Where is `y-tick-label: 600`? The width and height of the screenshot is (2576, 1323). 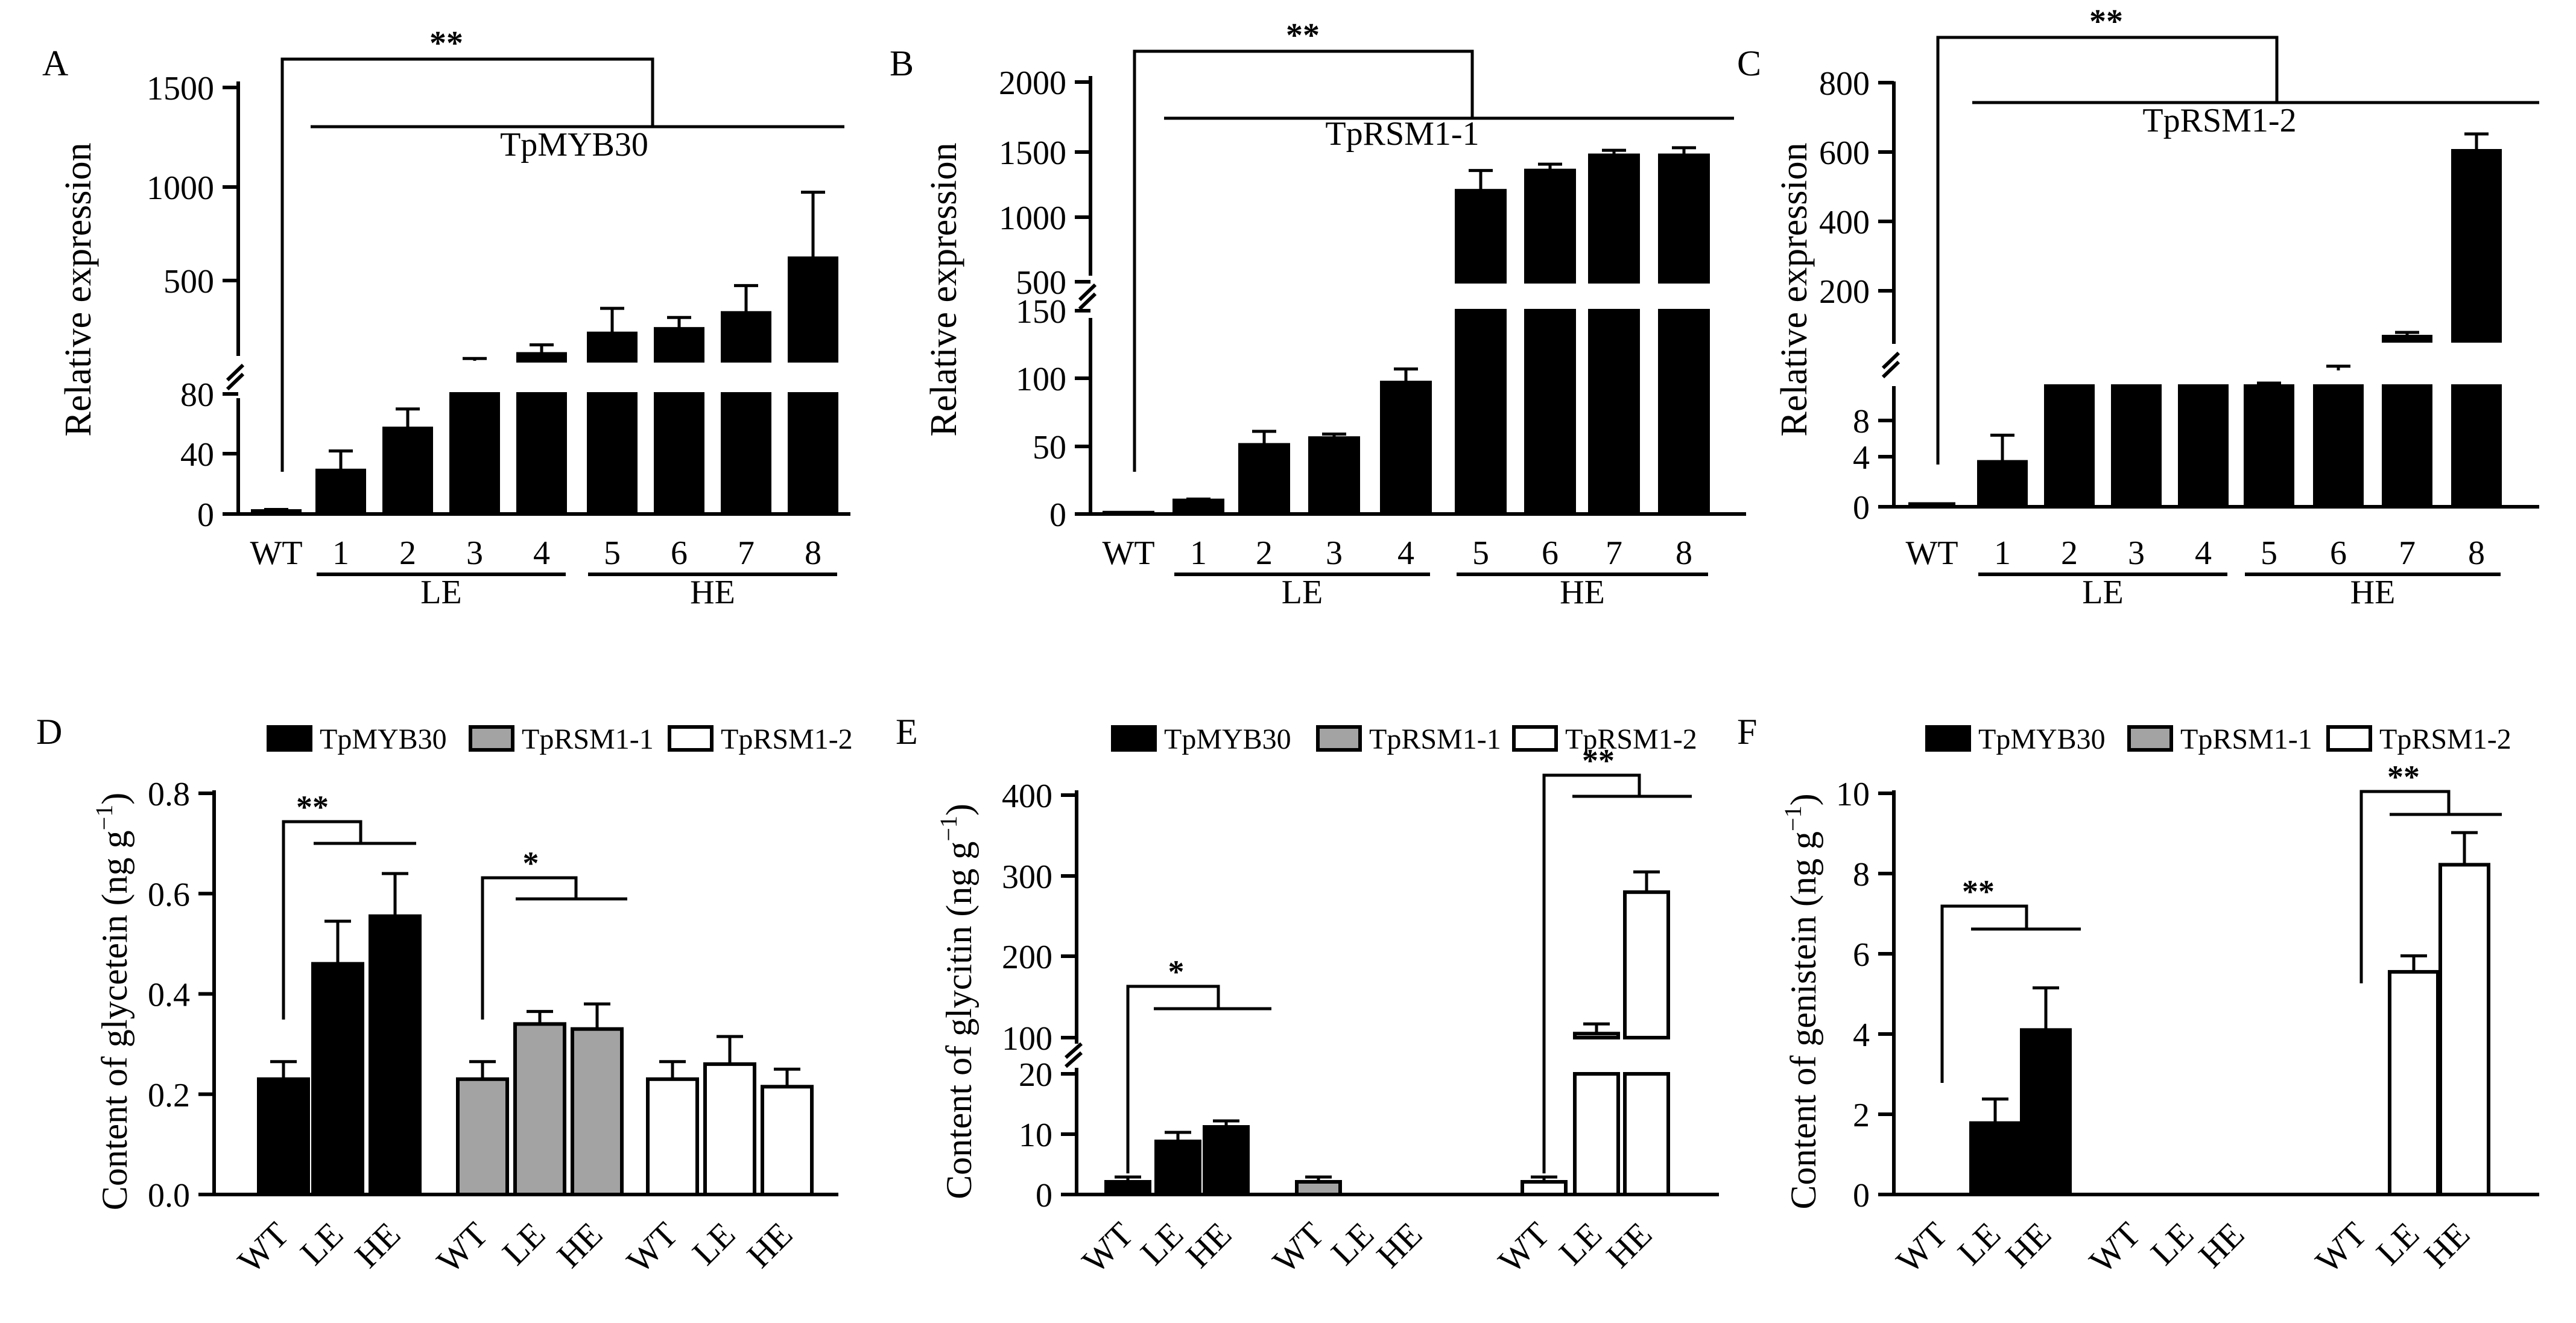 y-tick-label: 600 is located at coordinates (1844, 153).